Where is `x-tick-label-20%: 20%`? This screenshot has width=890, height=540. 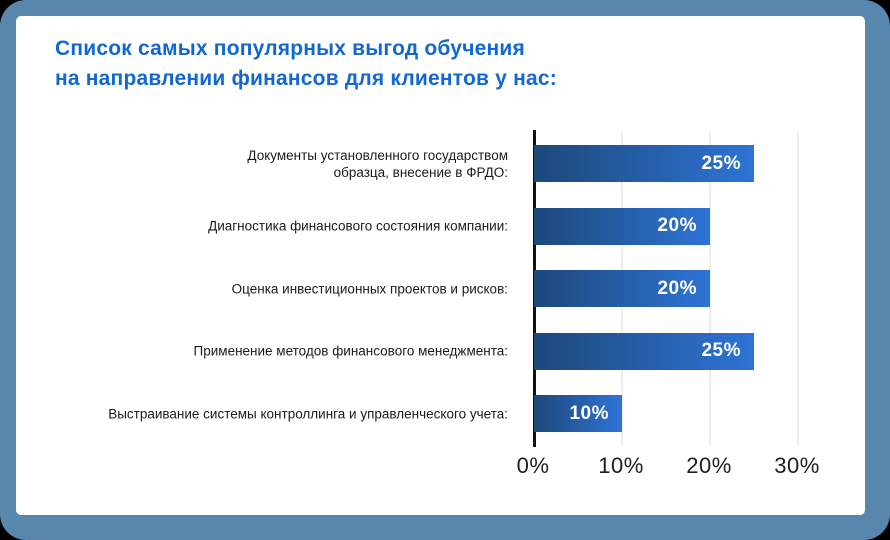 x-tick-label-20%: 20% is located at coordinates (709, 465).